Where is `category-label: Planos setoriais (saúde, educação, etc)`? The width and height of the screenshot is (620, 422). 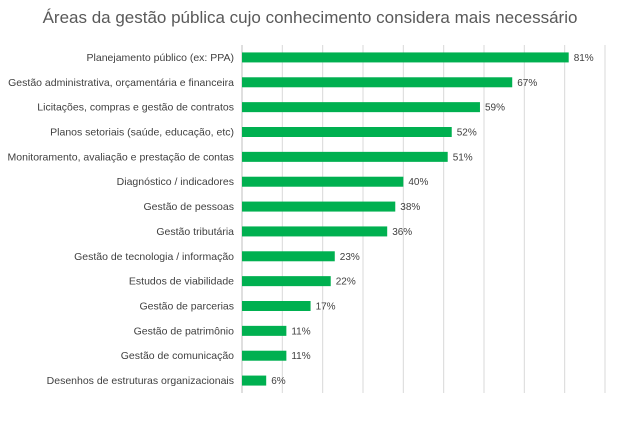 category-label: Planos setoriais (saúde, educação, etc) is located at coordinates (142, 133).